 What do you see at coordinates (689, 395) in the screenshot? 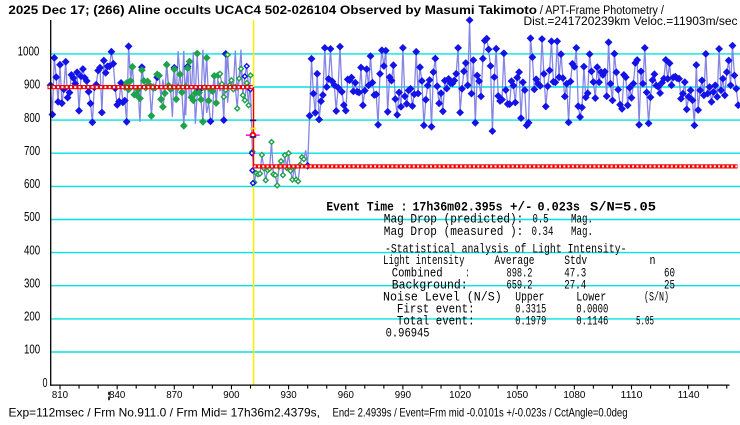
I see `svg-text: 1140` at bounding box center [689, 395].